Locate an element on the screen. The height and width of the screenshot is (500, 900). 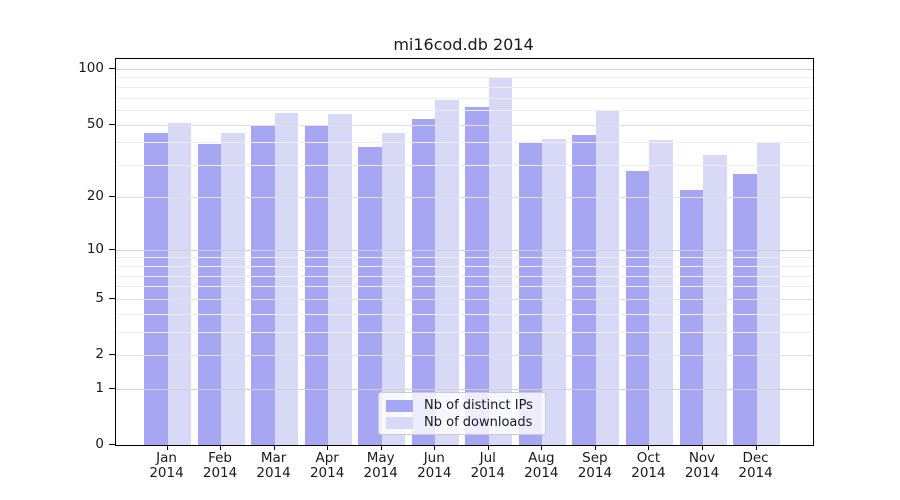
legend-item-downloads: Nb of downloads is located at coordinates (461, 422).